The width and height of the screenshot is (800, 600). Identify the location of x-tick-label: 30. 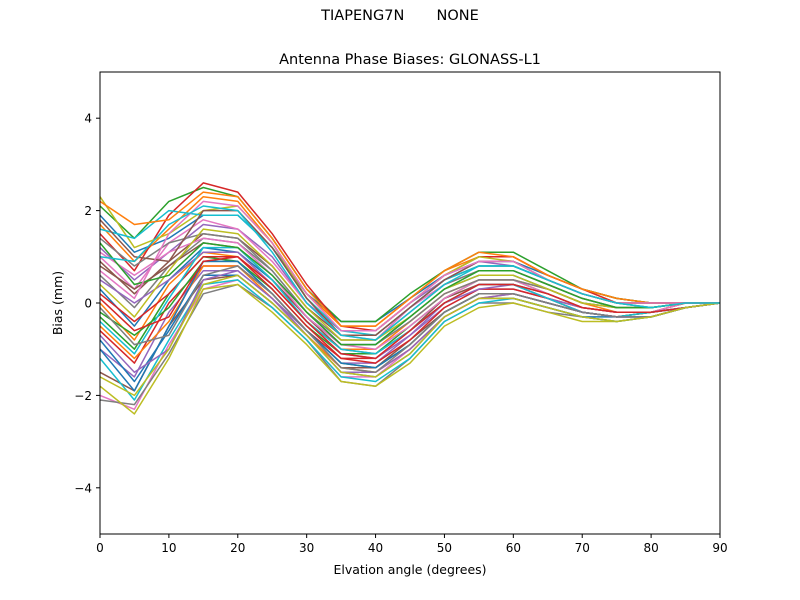
(306, 548).